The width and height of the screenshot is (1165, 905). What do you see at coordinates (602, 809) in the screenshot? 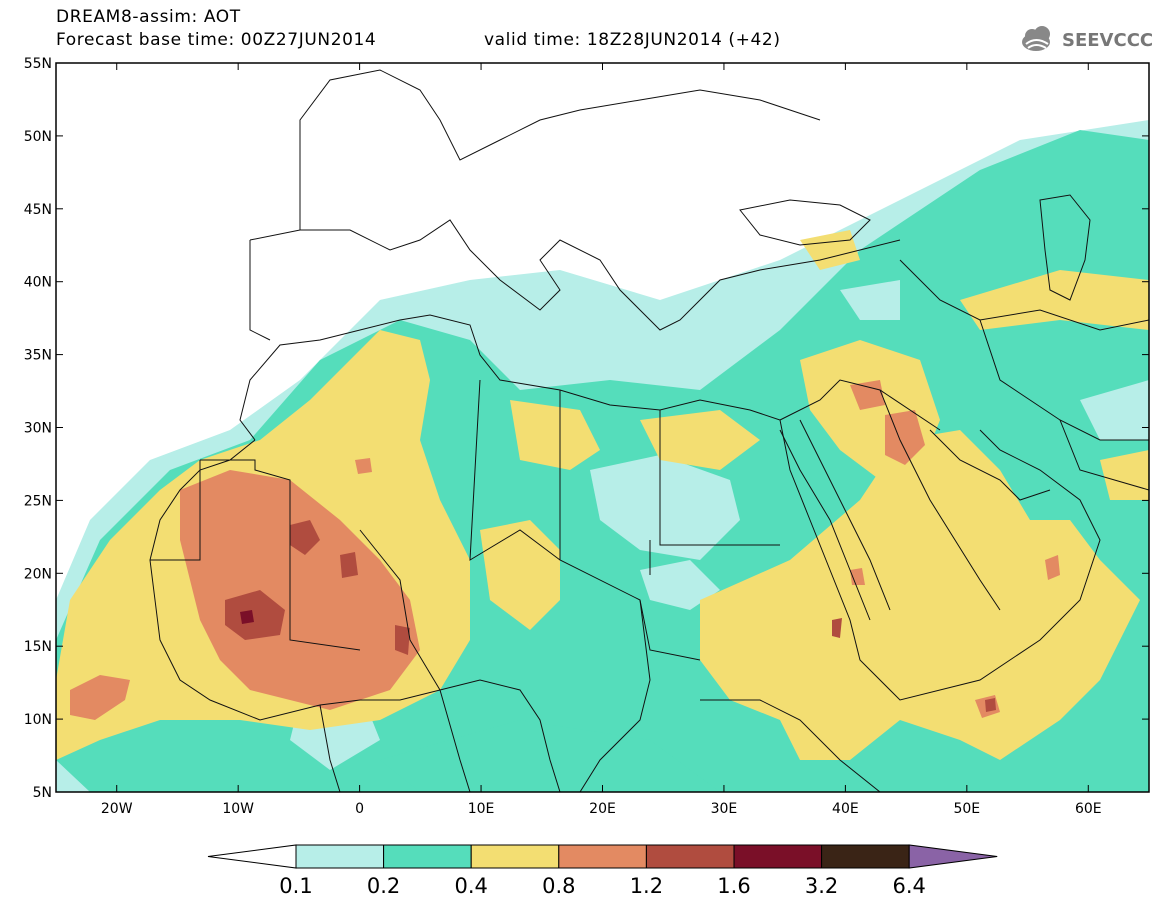
I see `lon-tick-label: 20E` at bounding box center [602, 809].